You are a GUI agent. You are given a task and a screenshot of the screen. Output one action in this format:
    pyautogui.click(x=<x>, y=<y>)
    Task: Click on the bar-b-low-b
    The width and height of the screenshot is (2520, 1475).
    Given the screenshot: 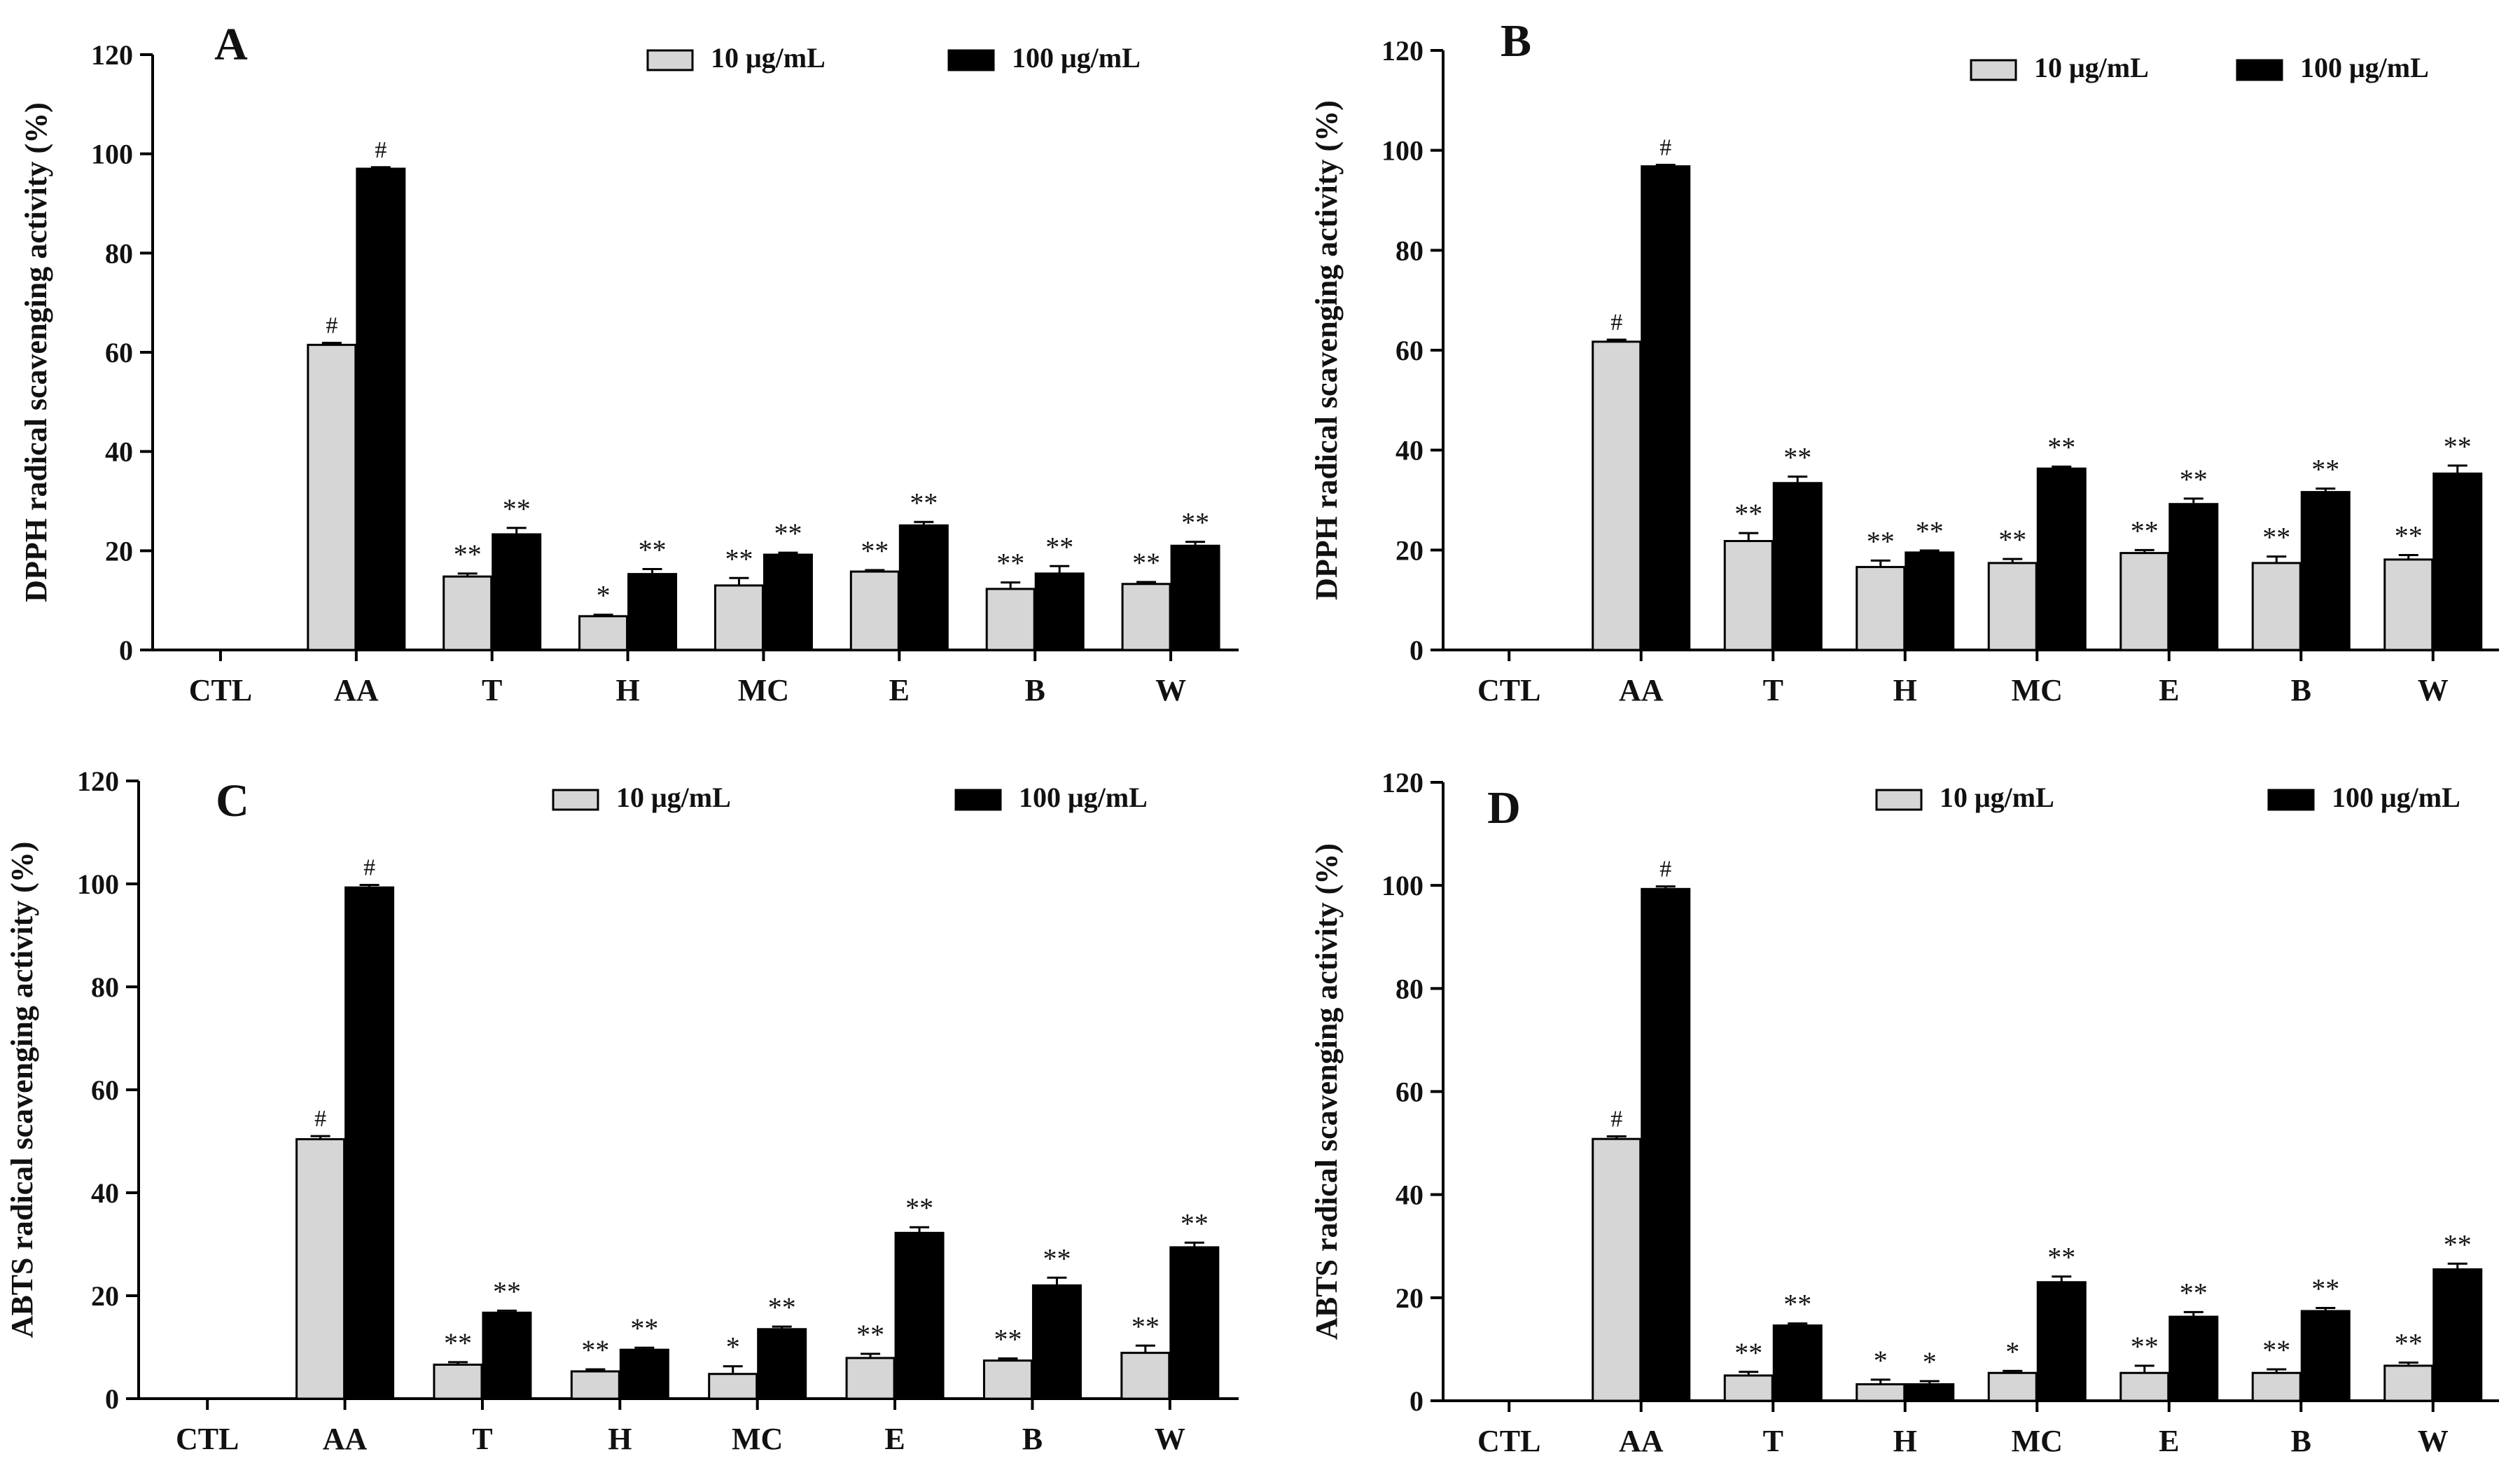 What is the action you would take?
    pyautogui.click(x=2276, y=606)
    